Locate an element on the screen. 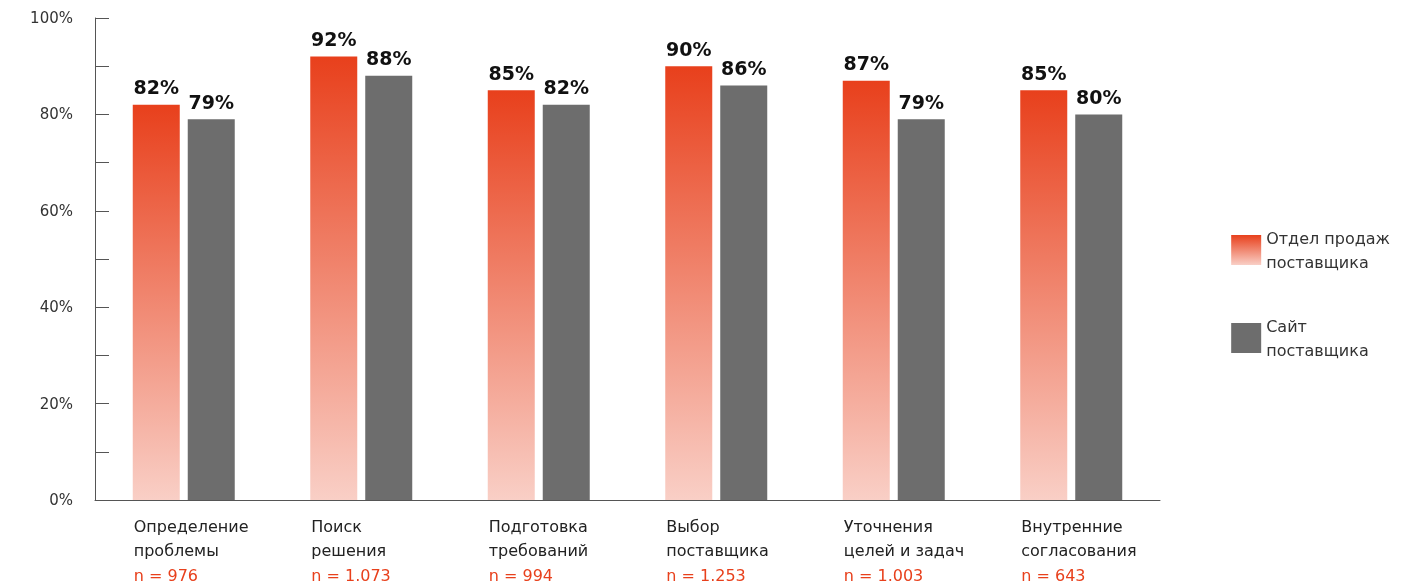 This screenshot has height=588, width=1425. text: n = 976 is located at coordinates (166, 575).